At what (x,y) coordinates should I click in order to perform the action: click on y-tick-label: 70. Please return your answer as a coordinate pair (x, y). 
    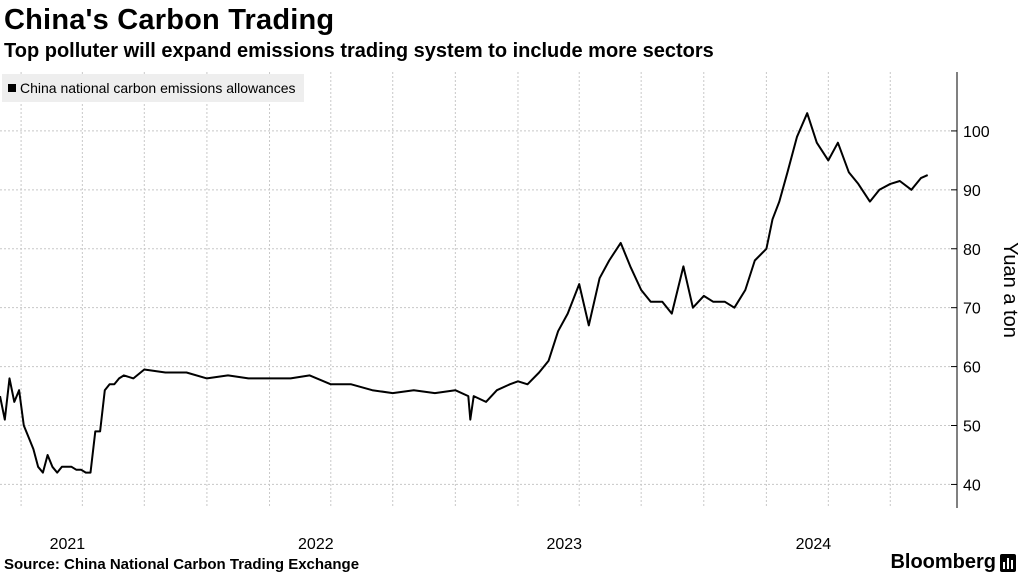
    Looking at the image, I should click on (972, 309).